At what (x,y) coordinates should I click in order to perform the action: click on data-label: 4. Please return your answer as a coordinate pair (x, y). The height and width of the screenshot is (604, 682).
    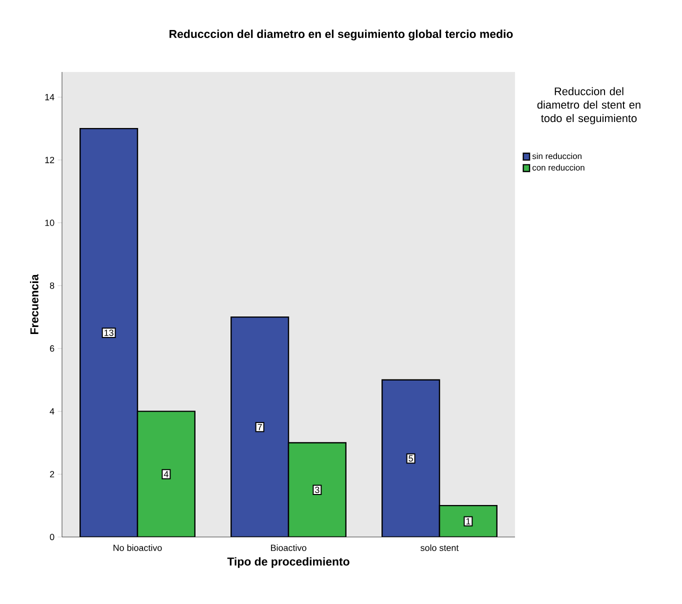
    Looking at the image, I should click on (166, 474).